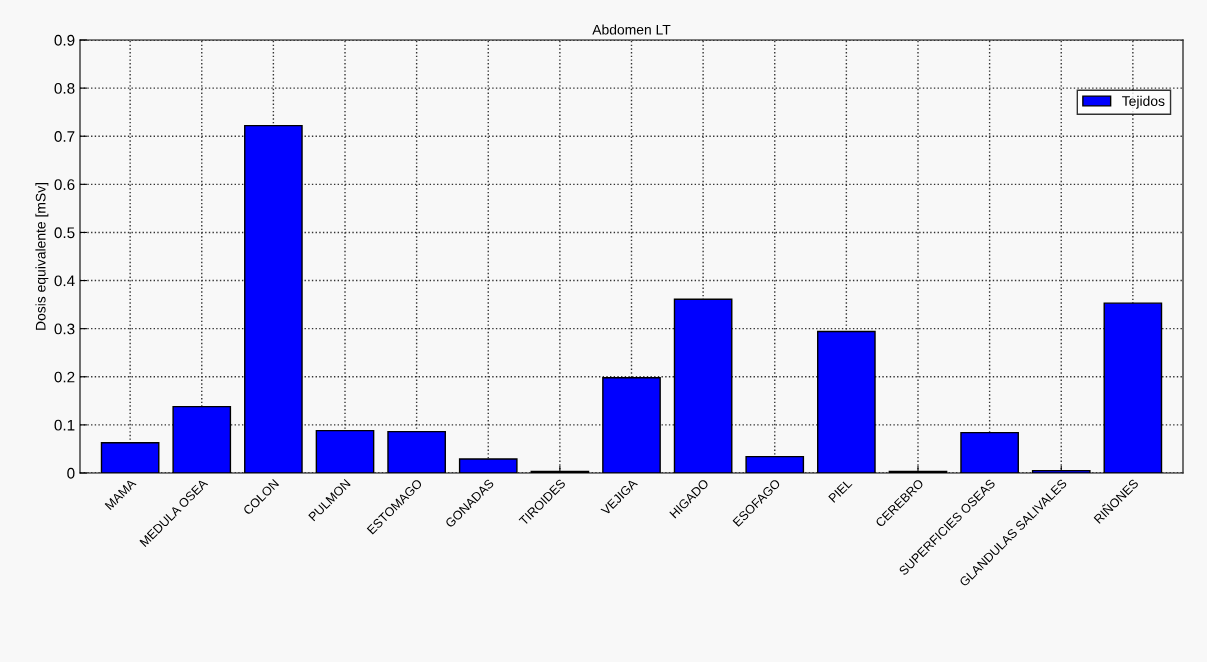 This screenshot has width=1207, height=662. Describe the element at coordinates (42, 256) in the screenshot. I see `y-axis-title: Dosis equivalente [mSv]` at that location.